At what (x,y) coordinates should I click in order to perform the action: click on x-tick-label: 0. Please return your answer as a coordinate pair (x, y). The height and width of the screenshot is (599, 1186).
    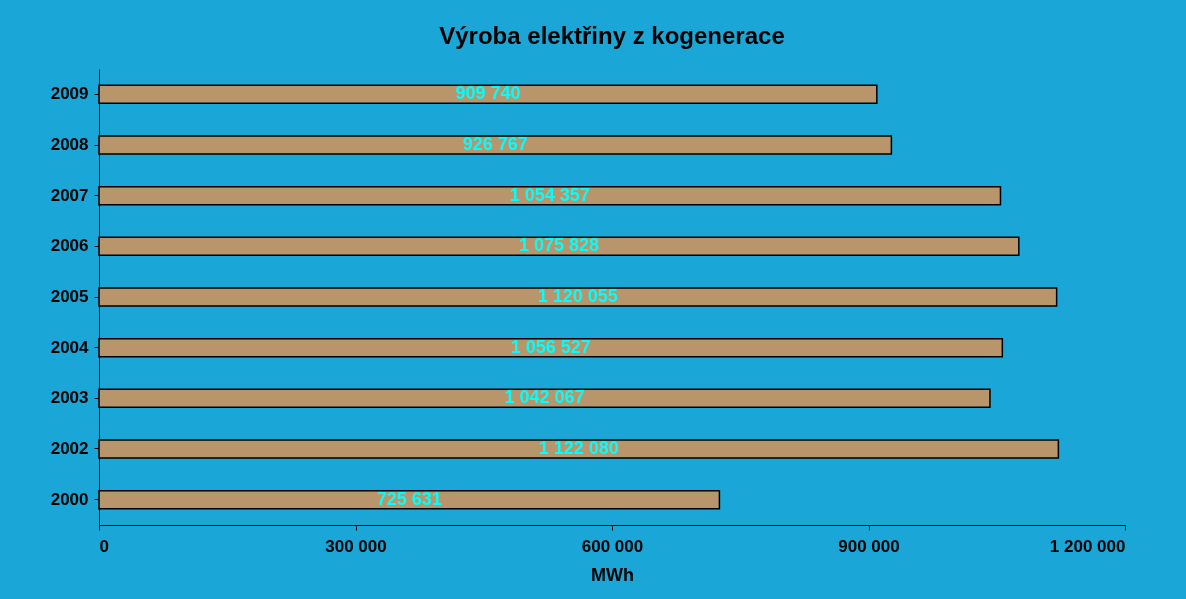
    Looking at the image, I should click on (104, 546).